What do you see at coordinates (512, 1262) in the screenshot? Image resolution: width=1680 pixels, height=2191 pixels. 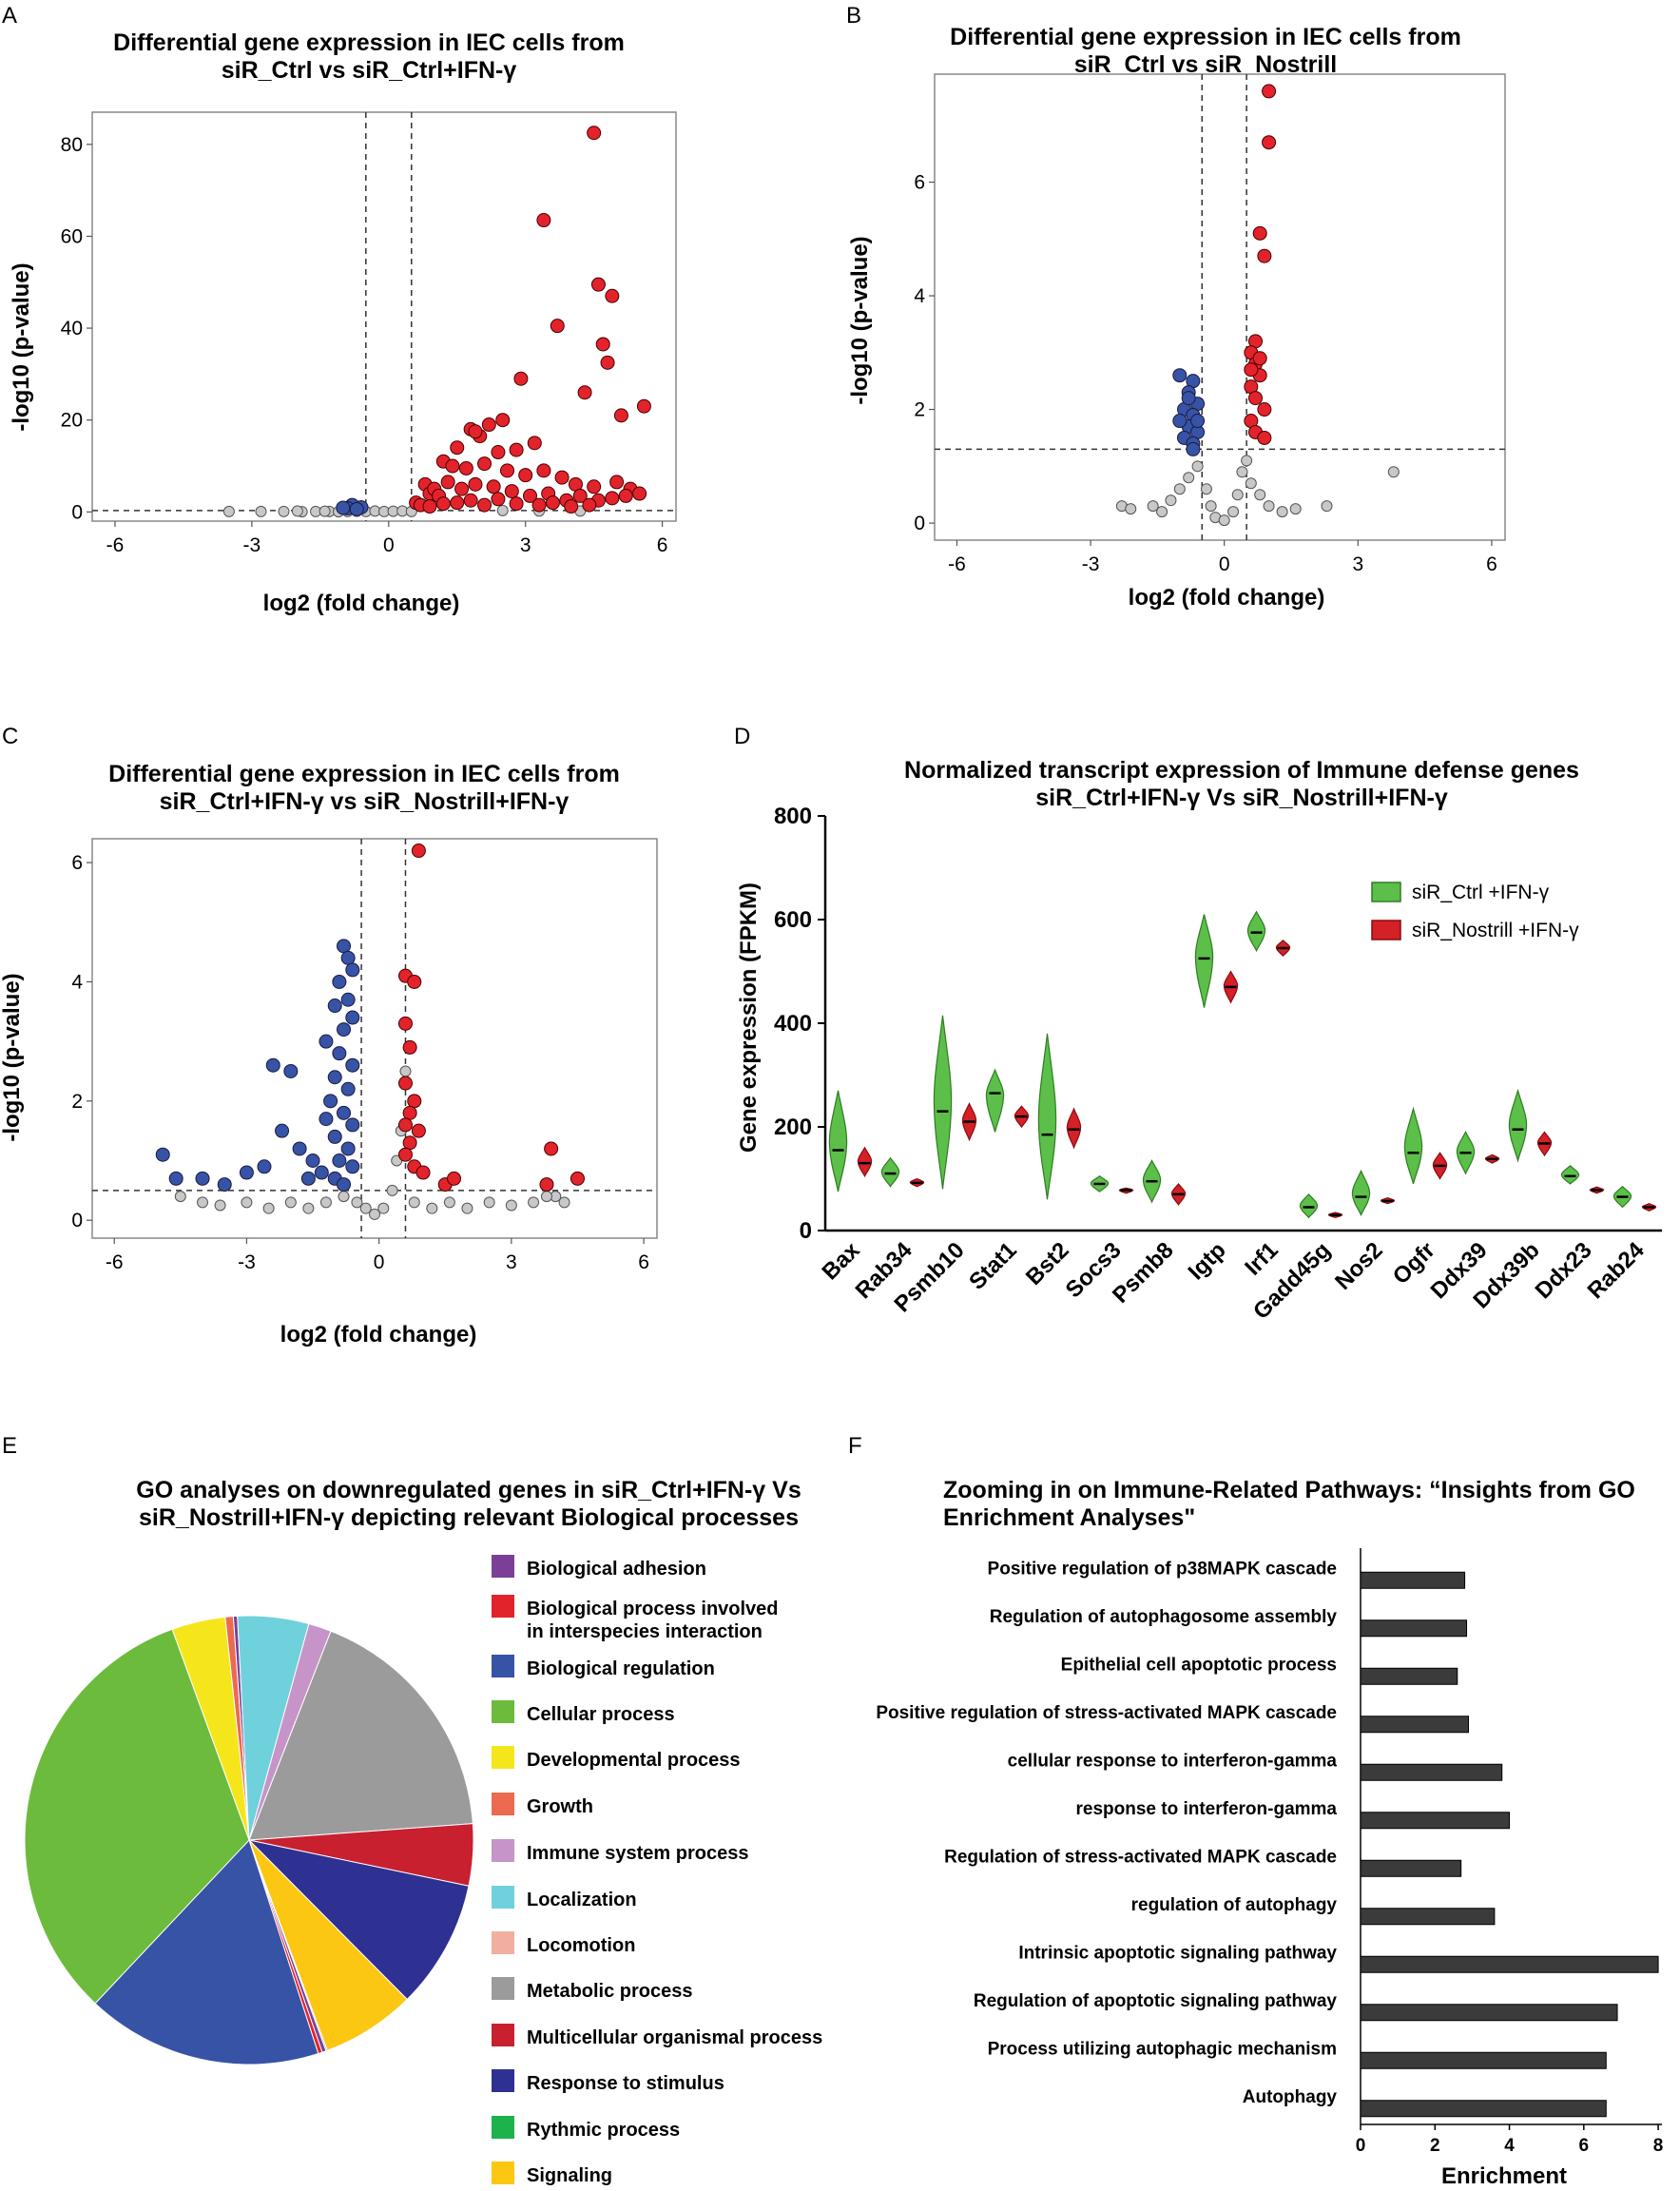 I see `x-tick-label: 3` at bounding box center [512, 1262].